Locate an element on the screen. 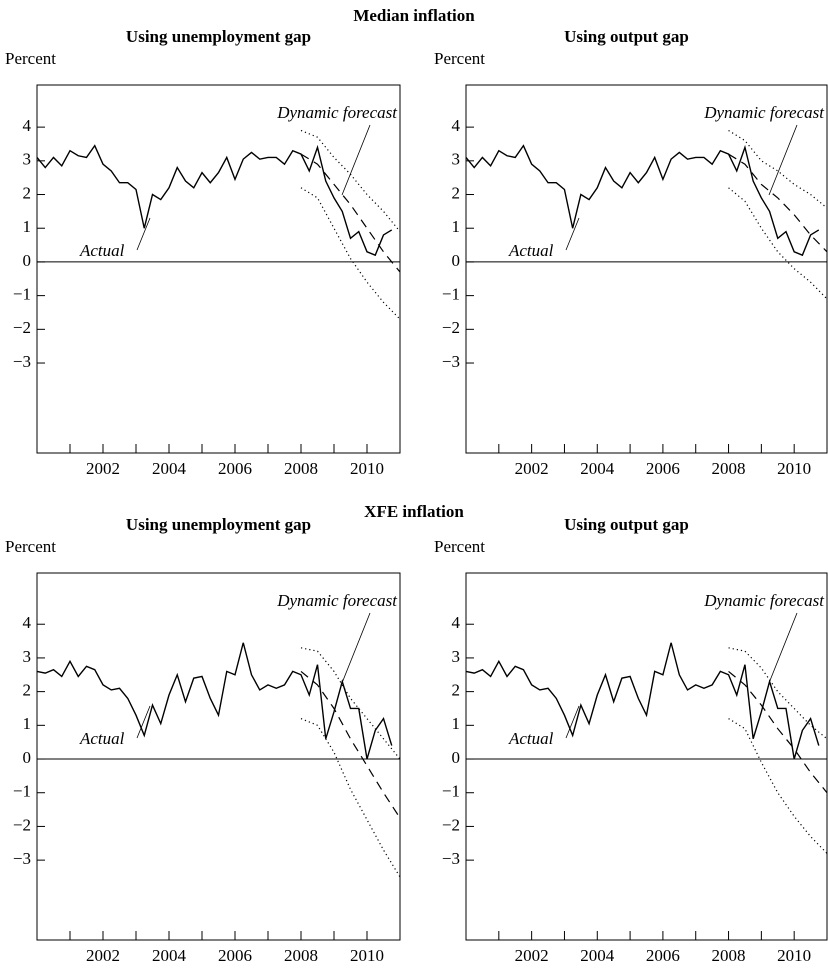 The image size is (828, 976). section-title: XFE inflation is located at coordinates (414, 511).